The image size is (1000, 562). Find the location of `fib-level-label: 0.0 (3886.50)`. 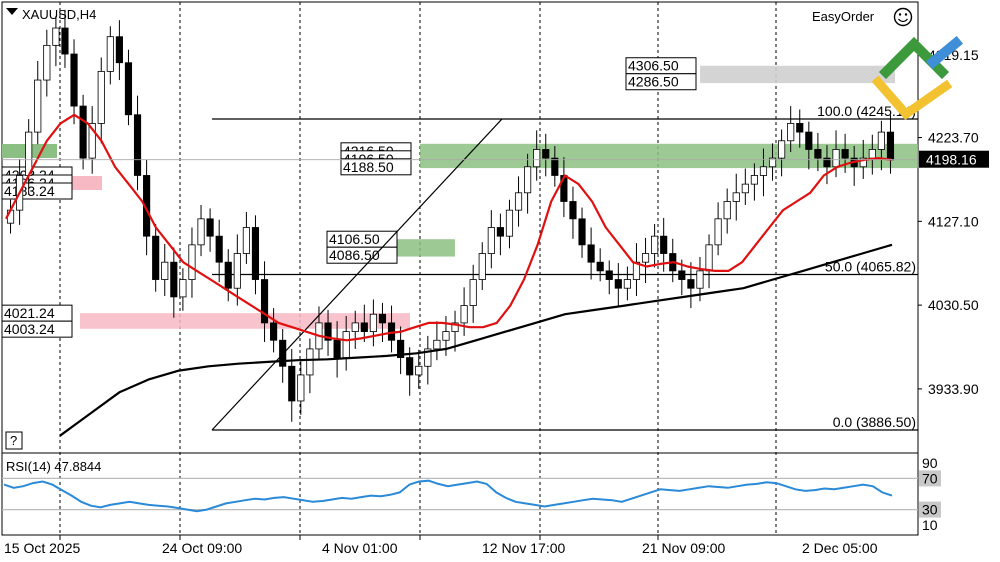

fib-level-label: 0.0 (3886.50) is located at coordinates (874, 422).